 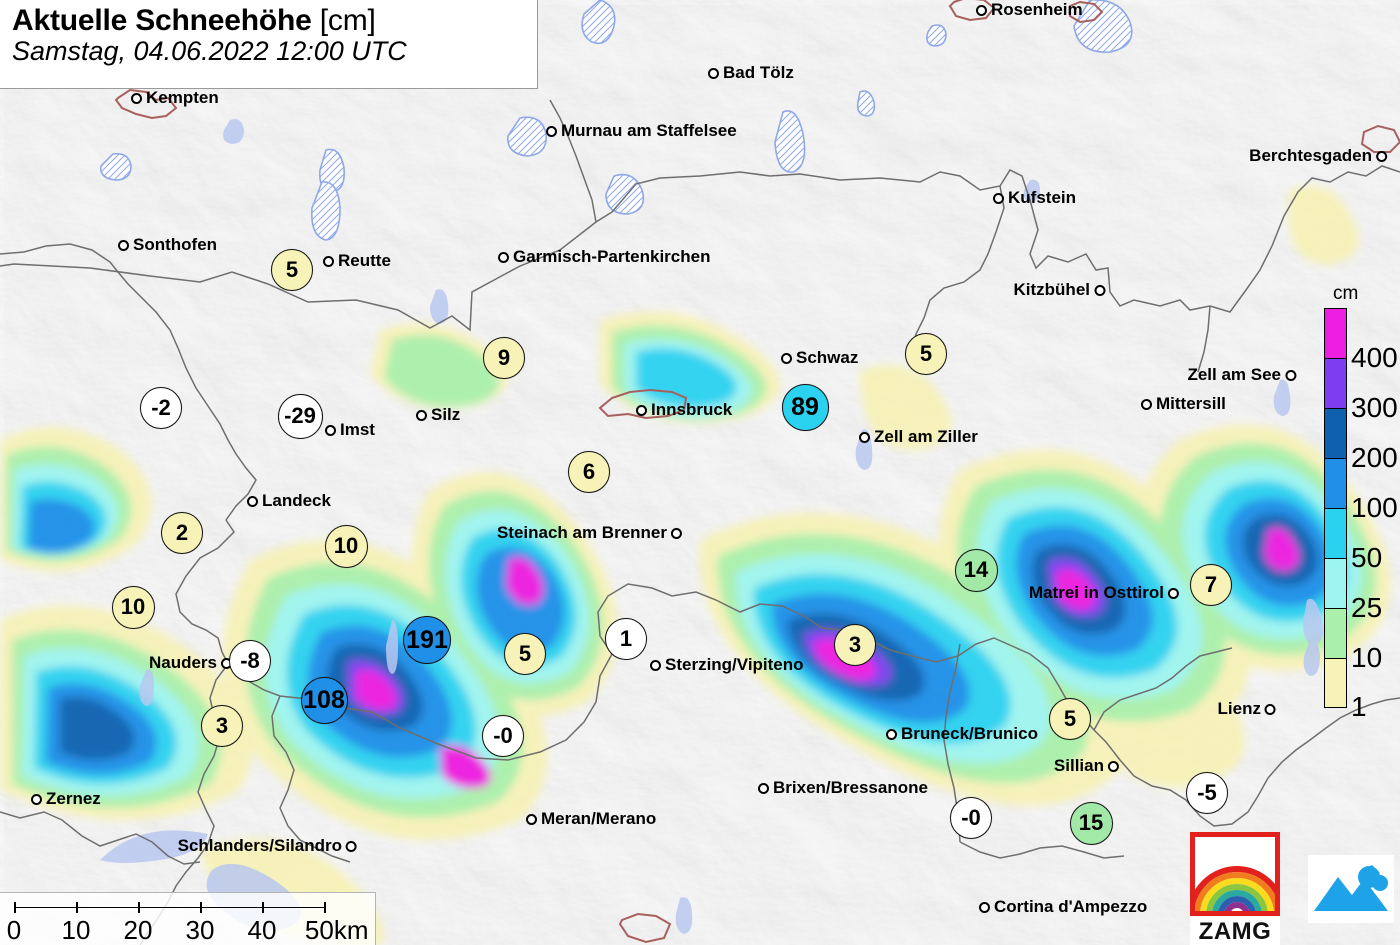 What do you see at coordinates (262, 930) in the screenshot?
I see `scale-number-40: 40` at bounding box center [262, 930].